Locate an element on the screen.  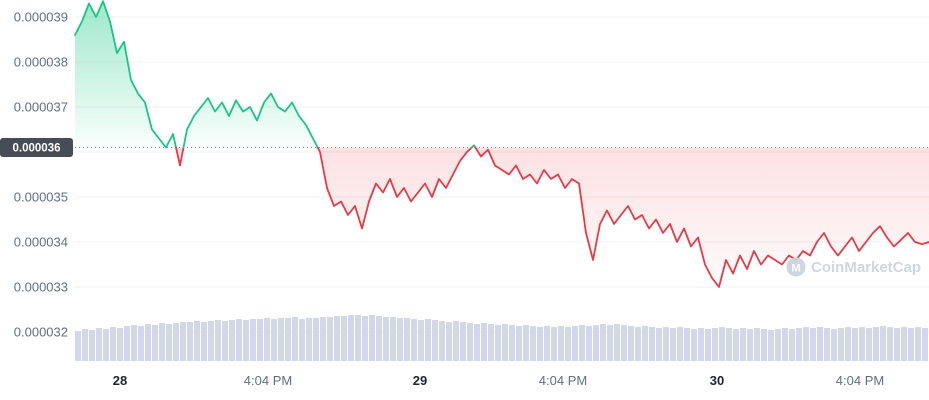
watermark: M CoinMarketCap is located at coordinates (853, 267).